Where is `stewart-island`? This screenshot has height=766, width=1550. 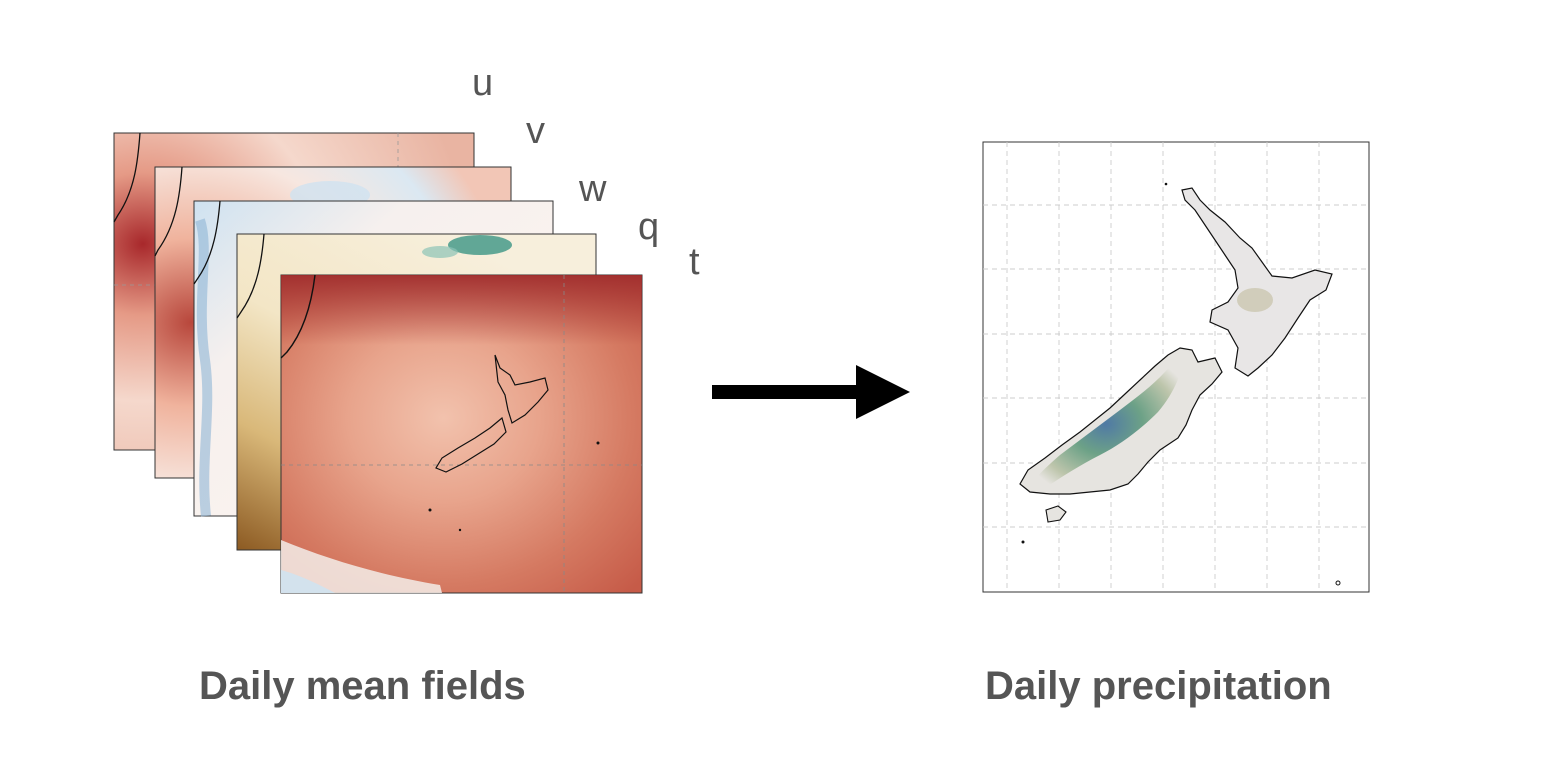
stewart-island is located at coordinates (1056, 514).